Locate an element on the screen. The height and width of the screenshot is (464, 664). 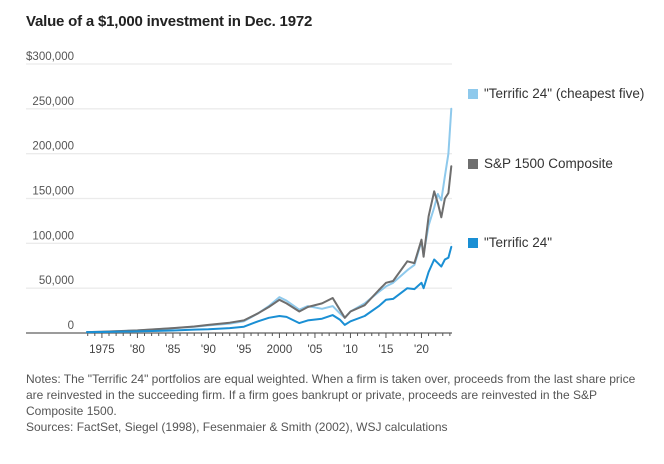
x-tick-label: '85 is located at coordinates (172, 350).